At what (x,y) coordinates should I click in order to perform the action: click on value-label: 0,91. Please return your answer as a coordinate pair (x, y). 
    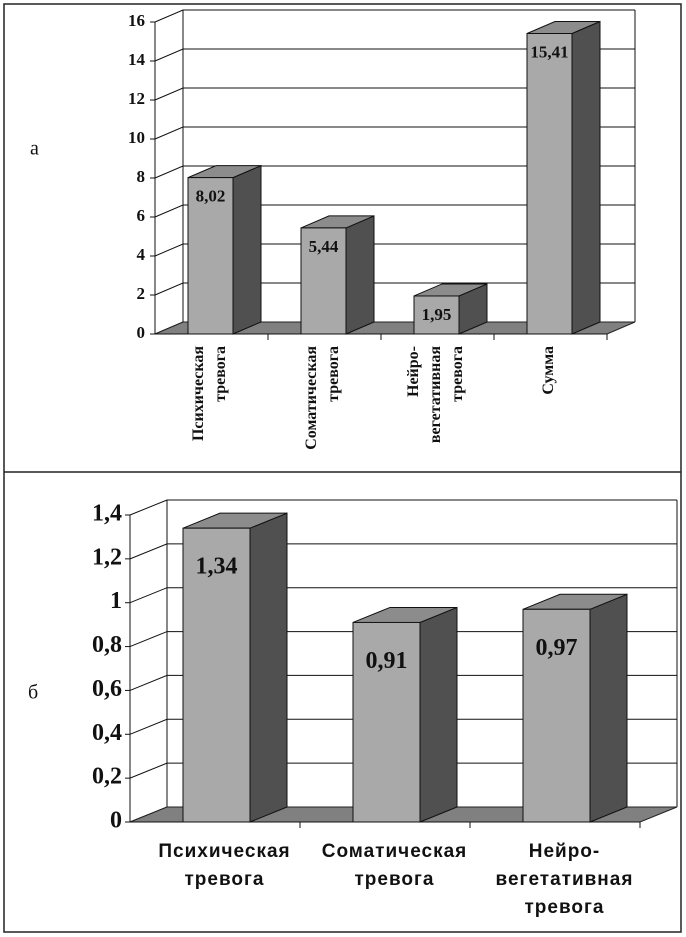
    Looking at the image, I should click on (387, 661).